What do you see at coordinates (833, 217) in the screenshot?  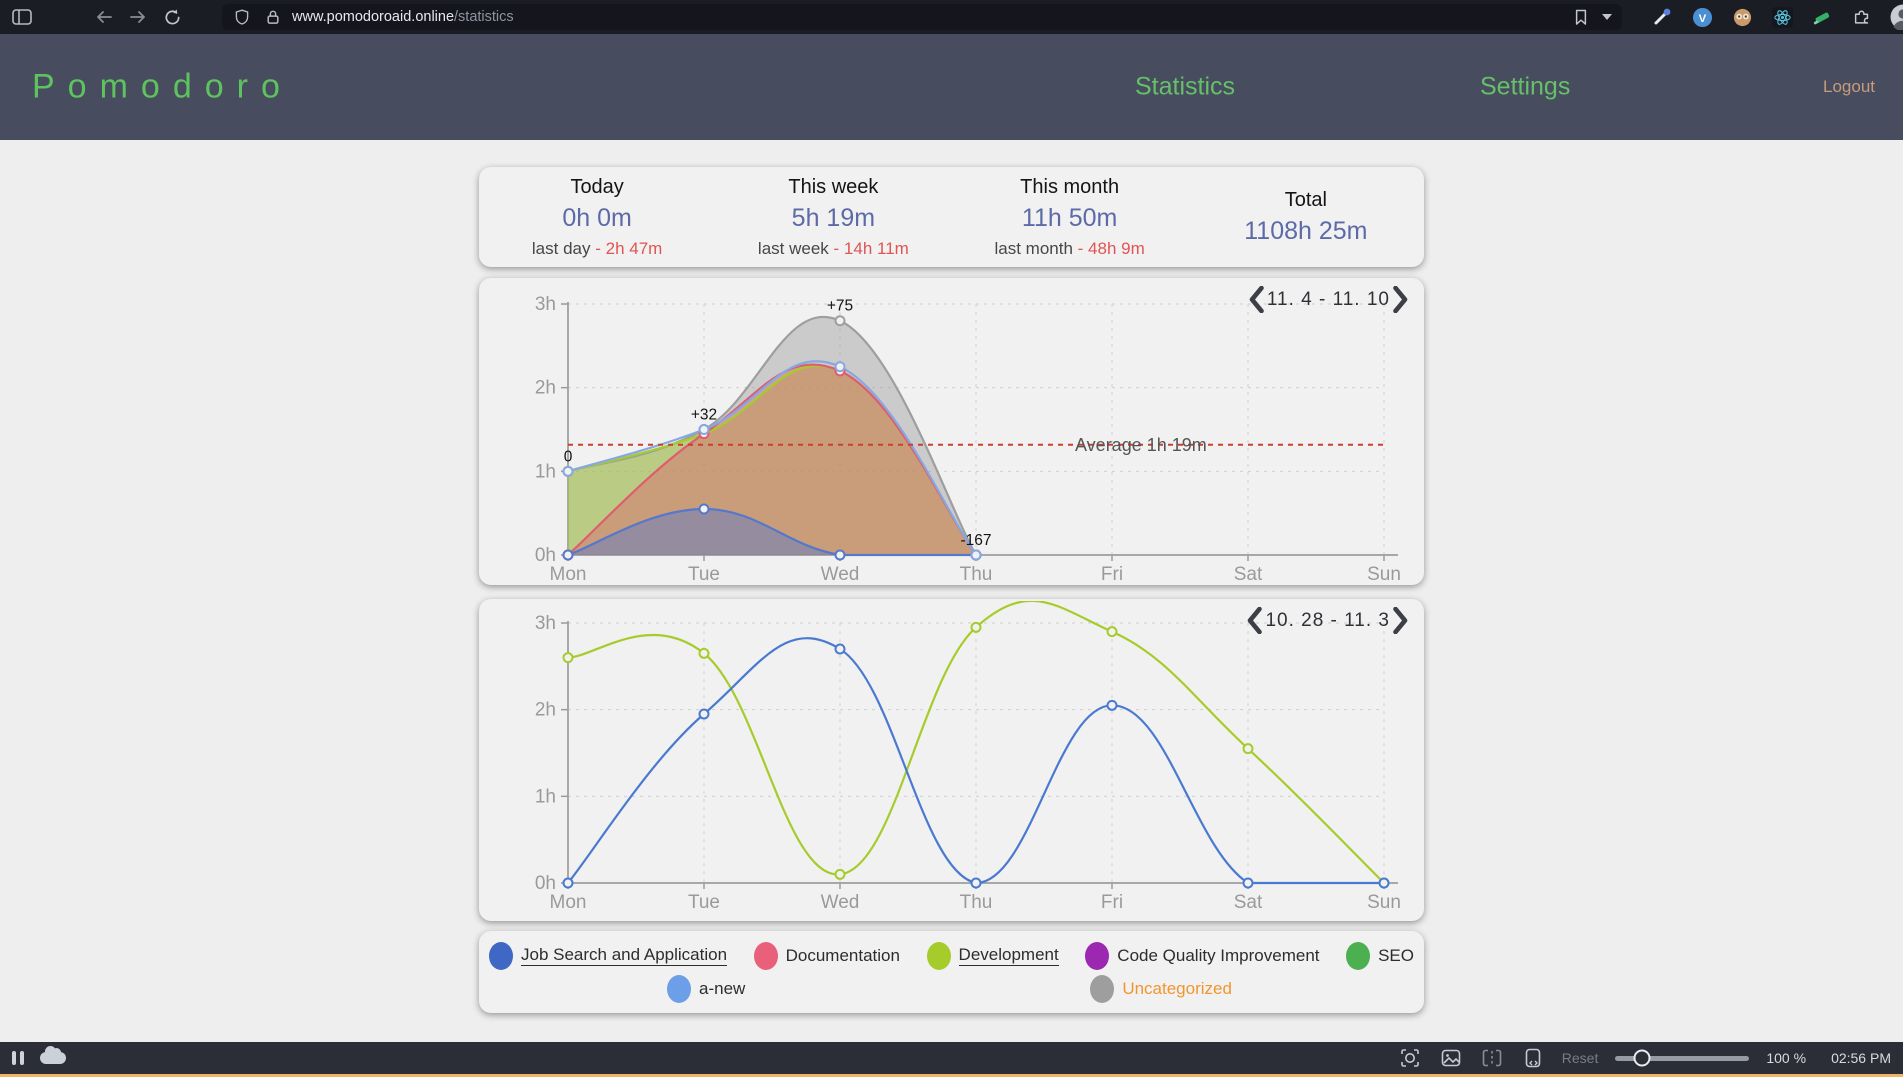 I see `stat-this-week: This week 5h 19m last week - 14h 11m` at bounding box center [833, 217].